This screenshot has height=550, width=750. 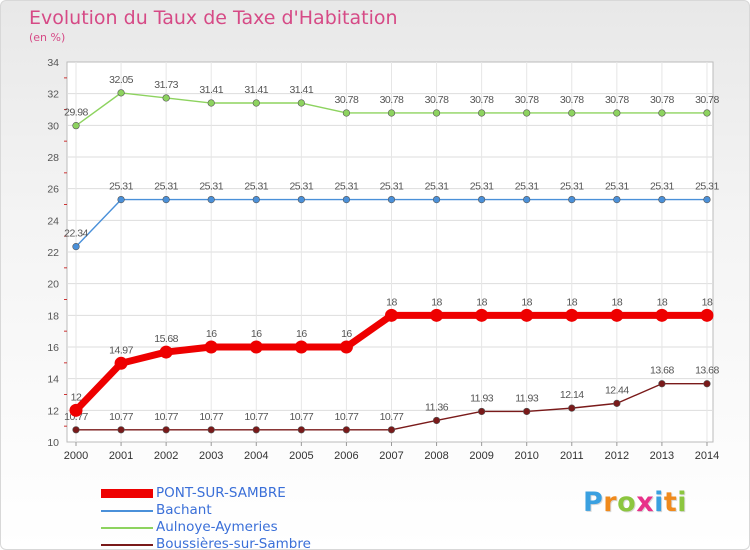 What do you see at coordinates (346, 456) in the screenshot?
I see `x-tick-label: 2006` at bounding box center [346, 456].